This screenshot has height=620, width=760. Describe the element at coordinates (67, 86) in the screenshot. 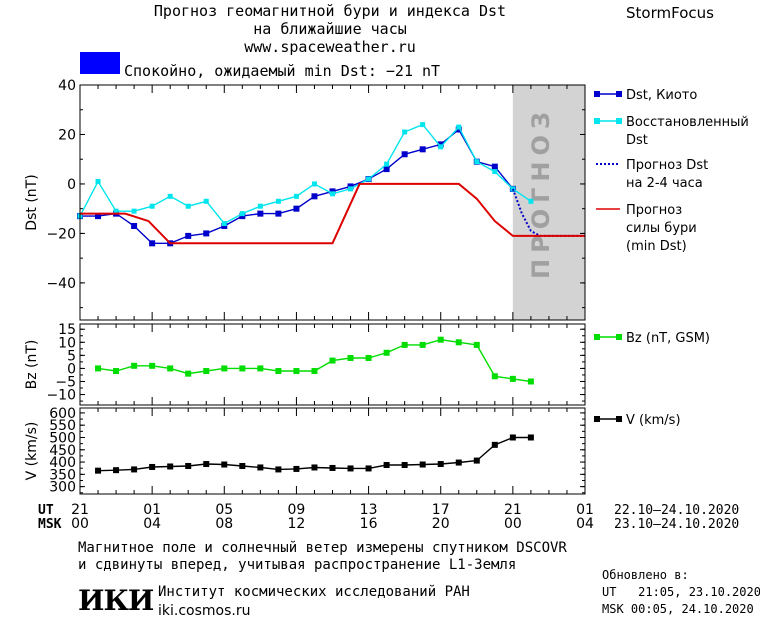

I see `y-tick-label: 40` at that location.